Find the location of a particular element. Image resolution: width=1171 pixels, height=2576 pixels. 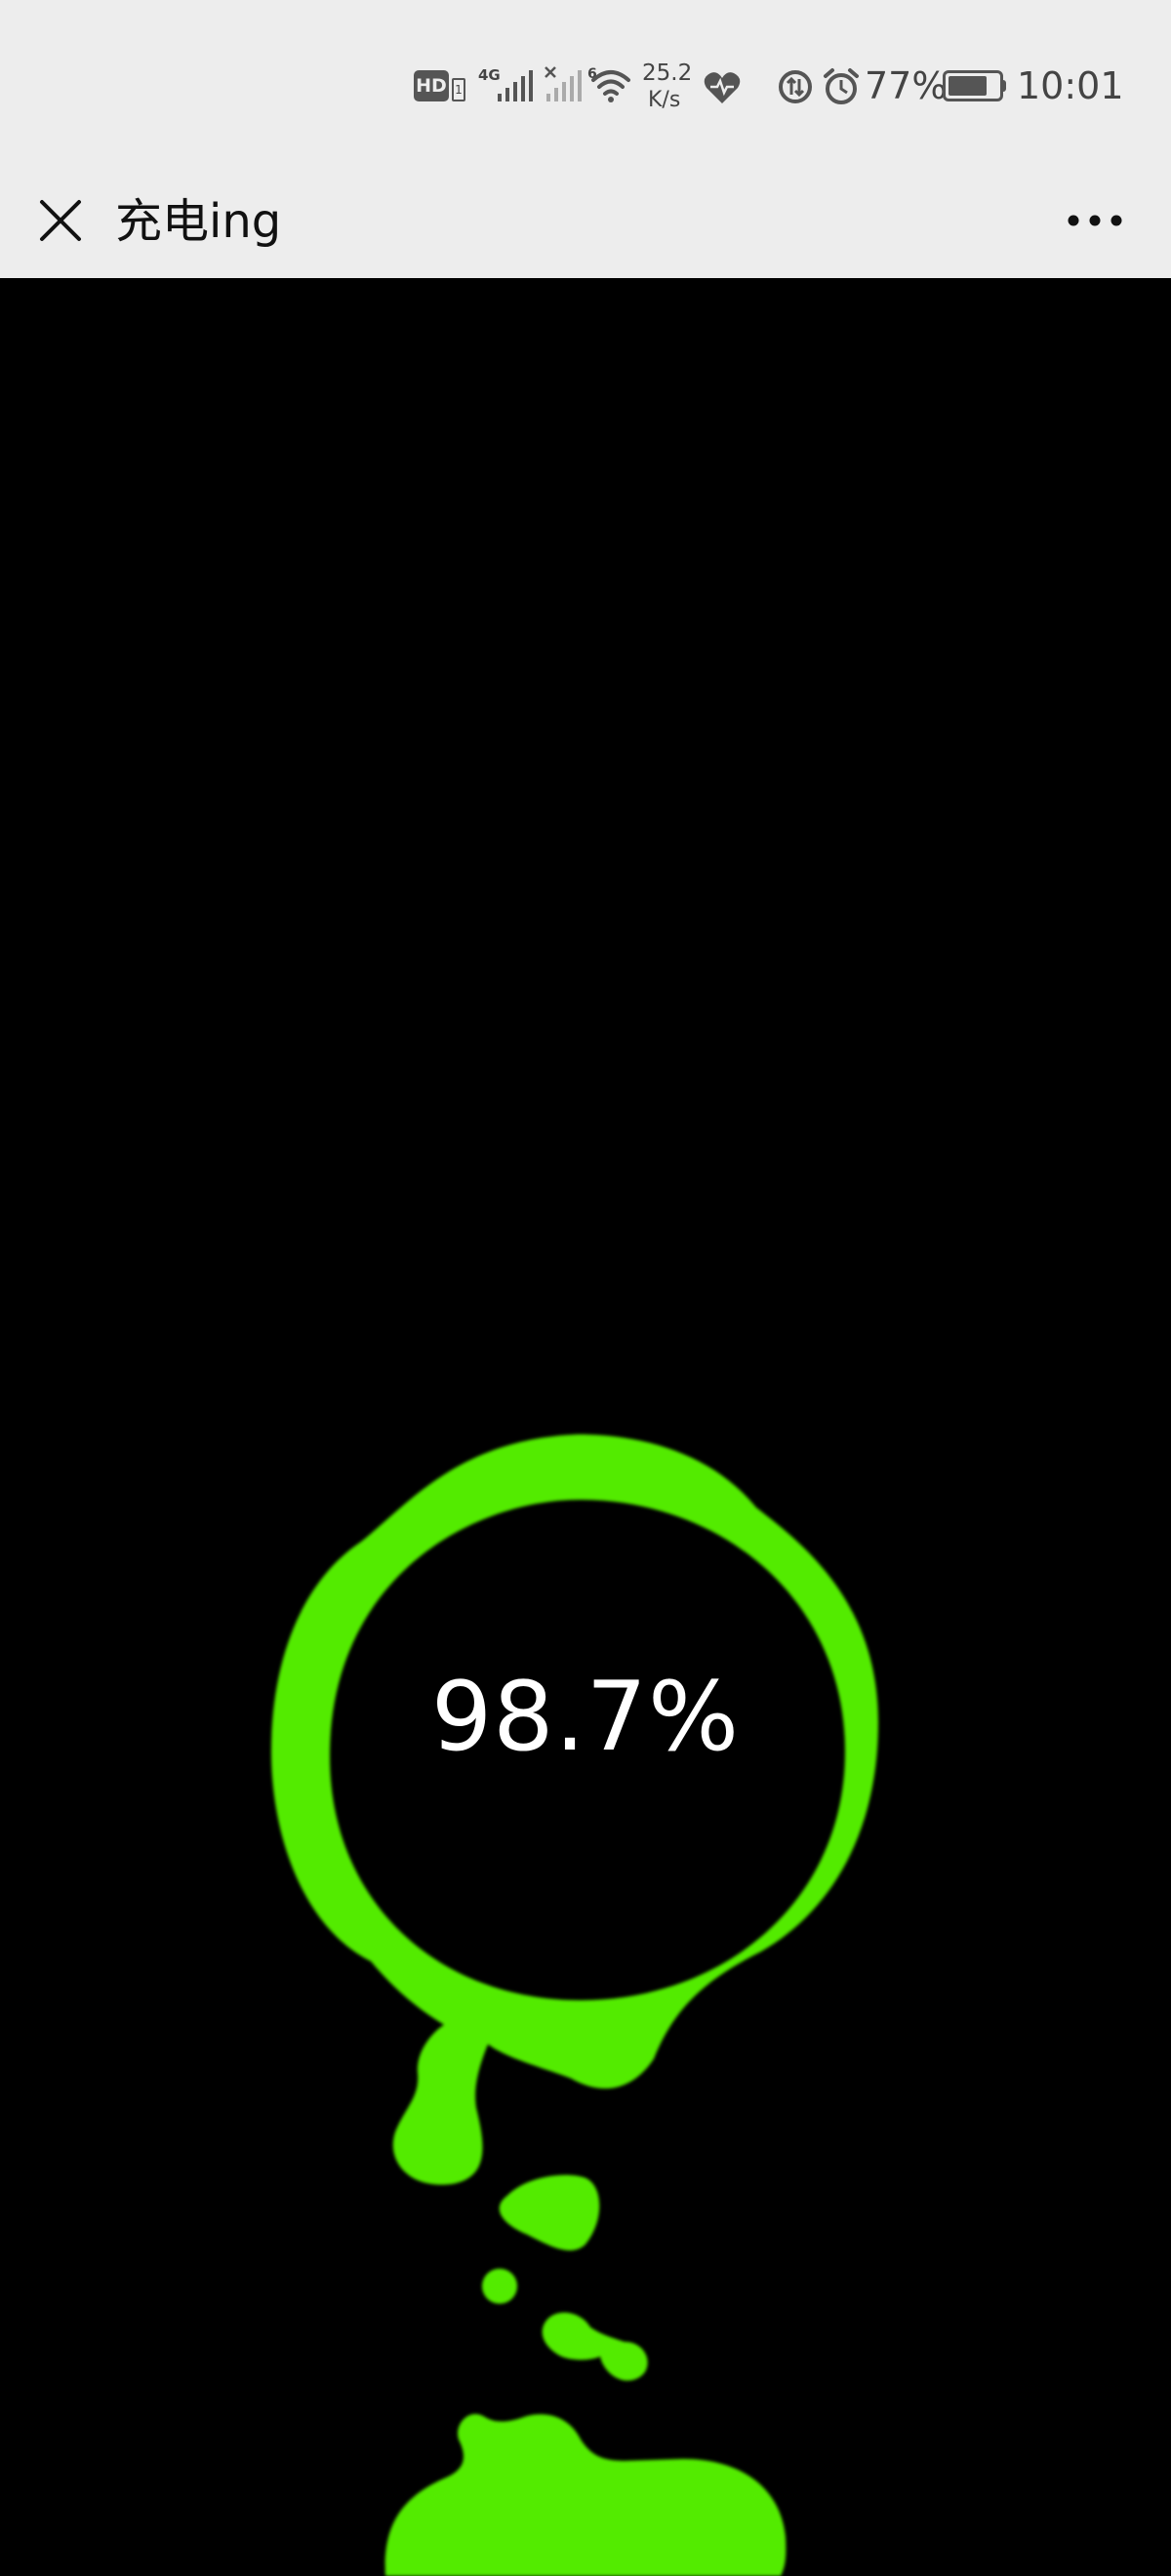

sim-card-icon: 1 is located at coordinates (458, 89).